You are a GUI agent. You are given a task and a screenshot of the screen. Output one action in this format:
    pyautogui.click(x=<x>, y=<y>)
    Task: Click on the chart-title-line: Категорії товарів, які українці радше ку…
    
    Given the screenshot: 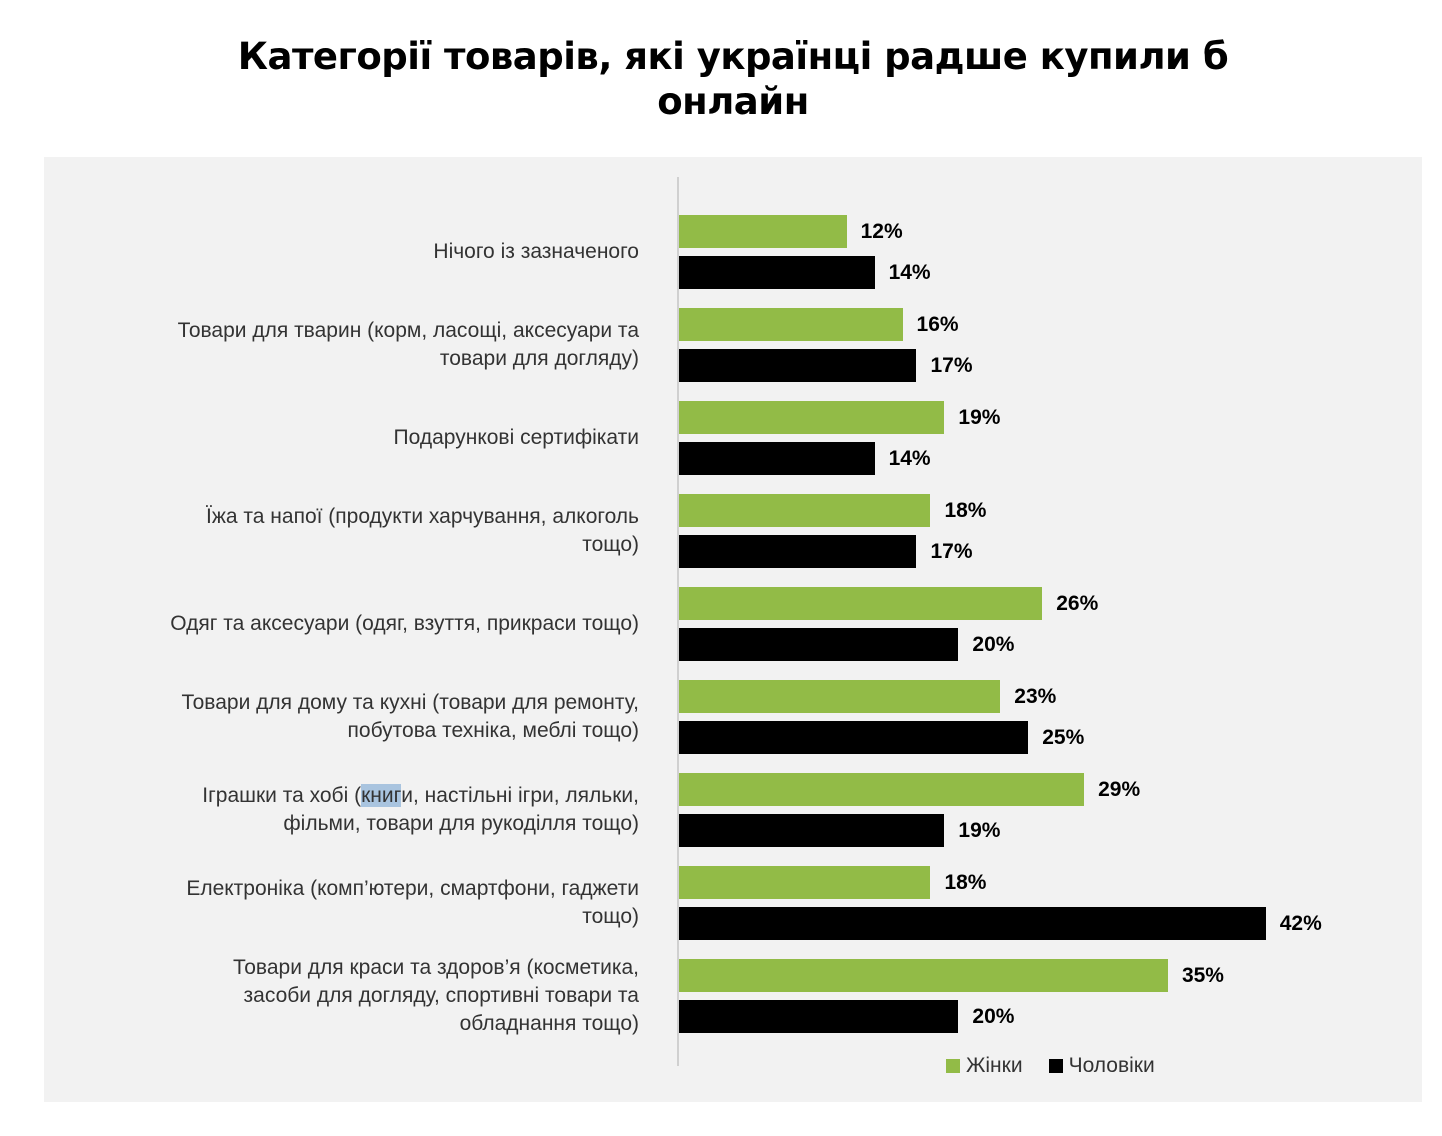 What is the action you would take?
    pyautogui.click(x=733, y=56)
    